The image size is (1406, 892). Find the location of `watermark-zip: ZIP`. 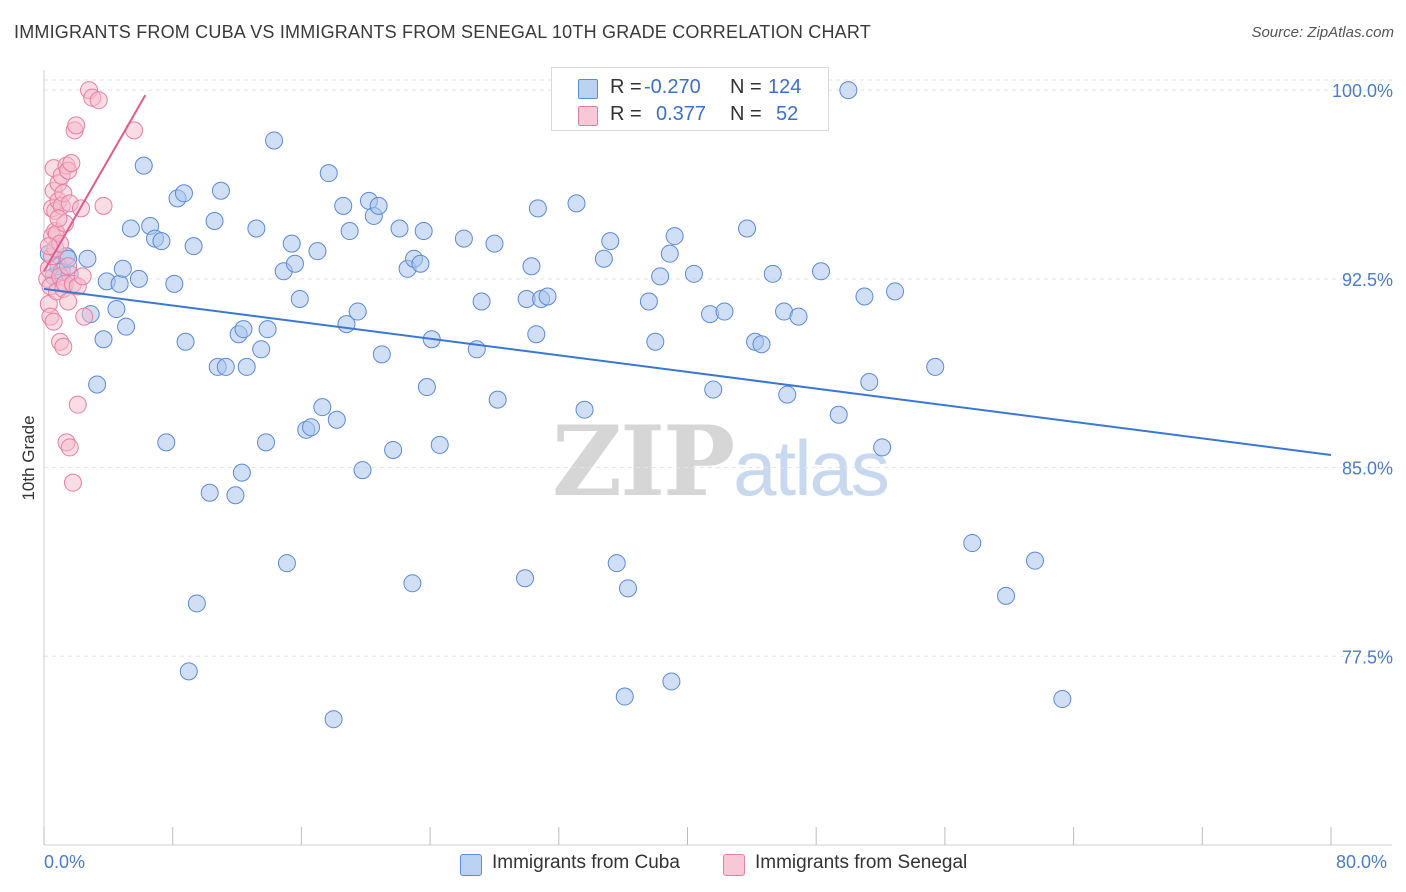

watermark-zip: ZIP is located at coordinates (643, 461).